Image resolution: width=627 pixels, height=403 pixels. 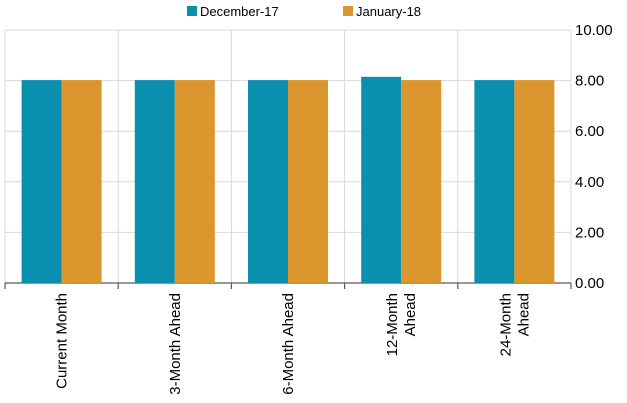 I want to click on y-tick-label: 0.00, so click(x=589, y=283).